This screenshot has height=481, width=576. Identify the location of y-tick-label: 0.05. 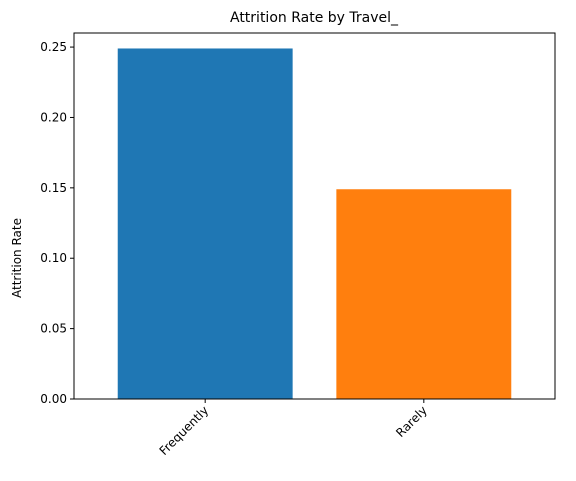
(53, 329).